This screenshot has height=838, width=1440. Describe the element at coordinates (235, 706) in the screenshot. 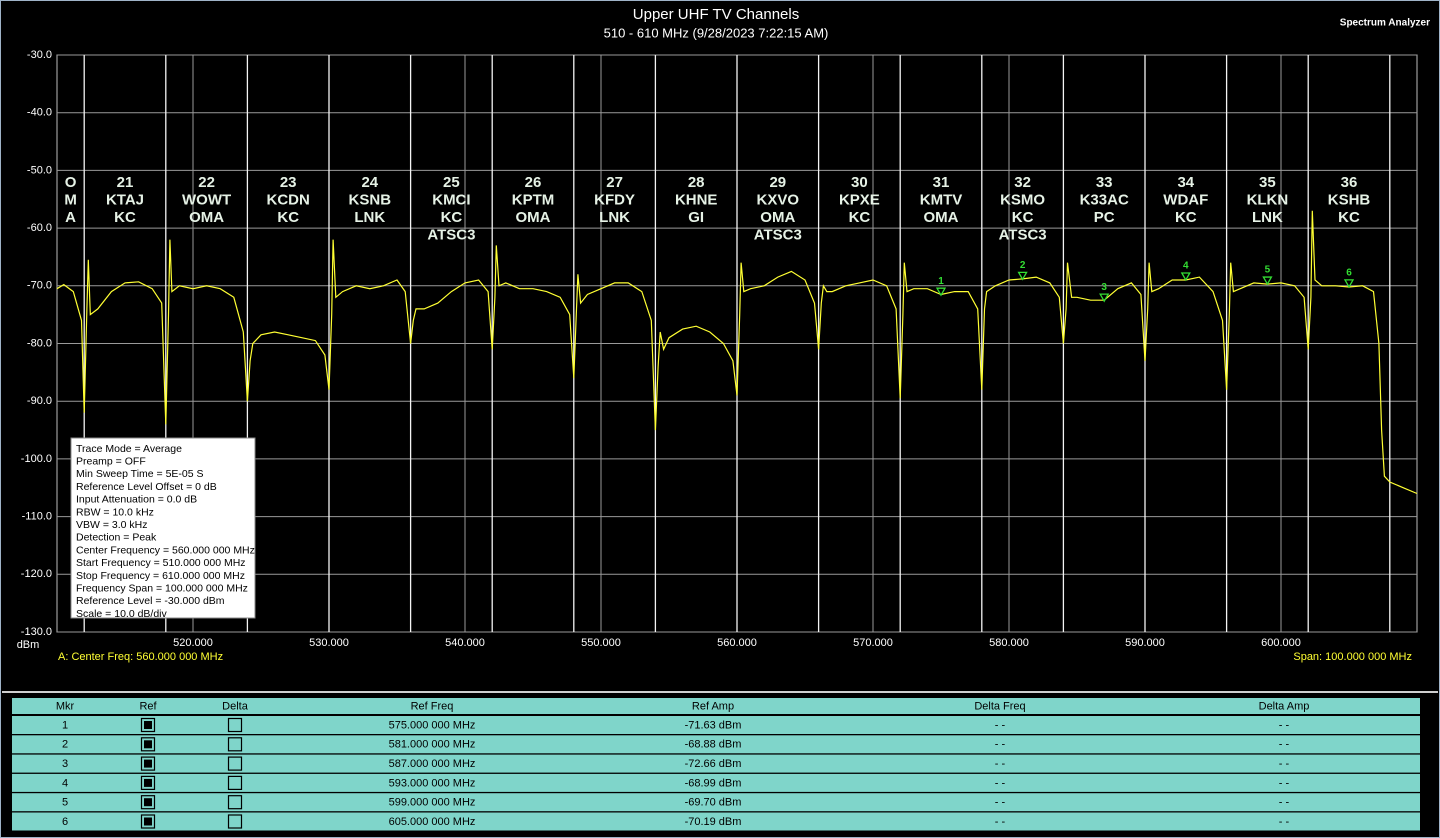

I see `table-header: Delta` at that location.